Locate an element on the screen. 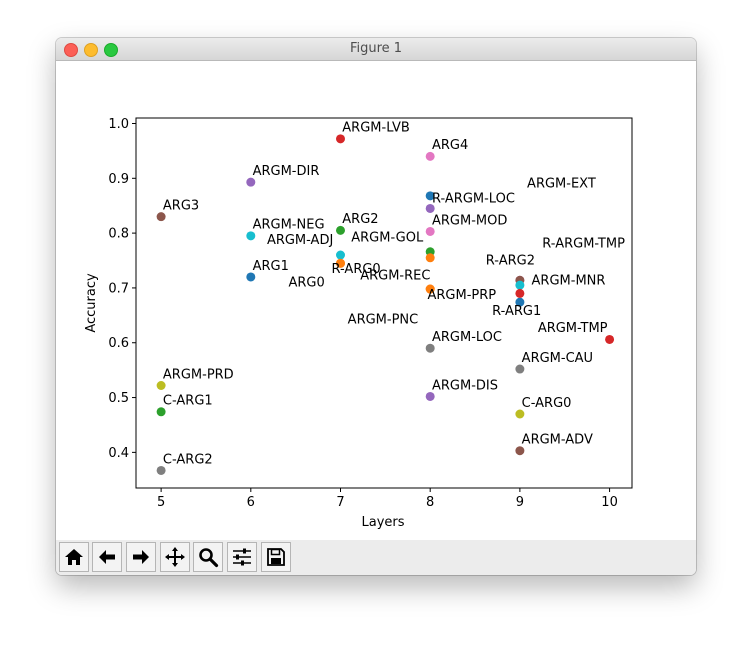  y-tick-label: 0.7 is located at coordinates (118, 288).